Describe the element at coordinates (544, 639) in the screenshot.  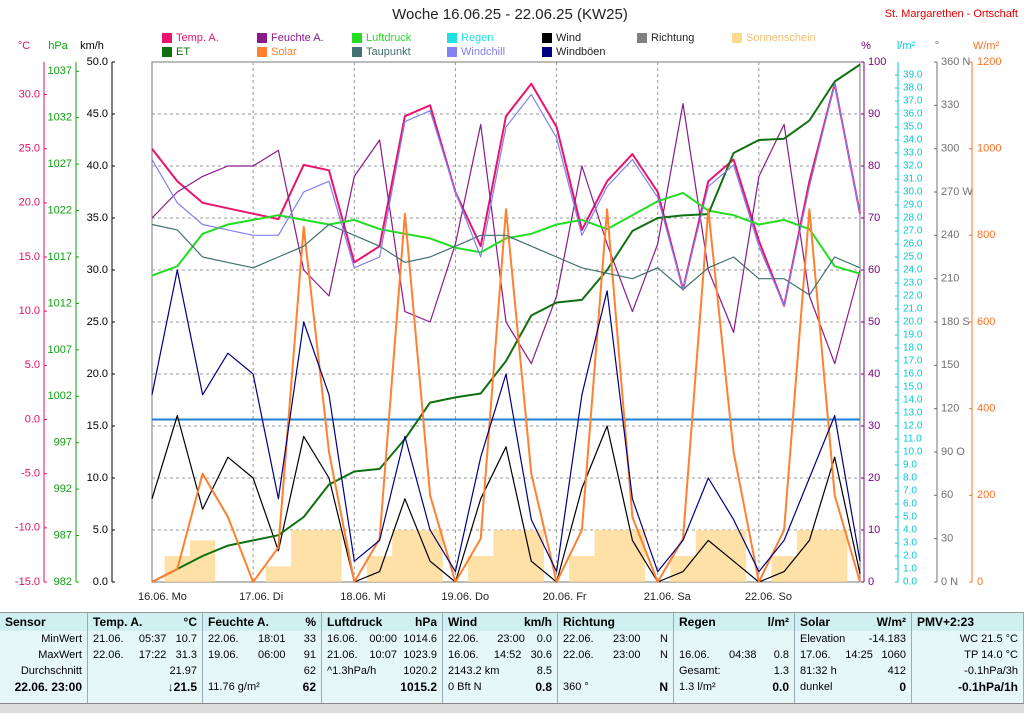
I see `cell: 0.0` at that location.